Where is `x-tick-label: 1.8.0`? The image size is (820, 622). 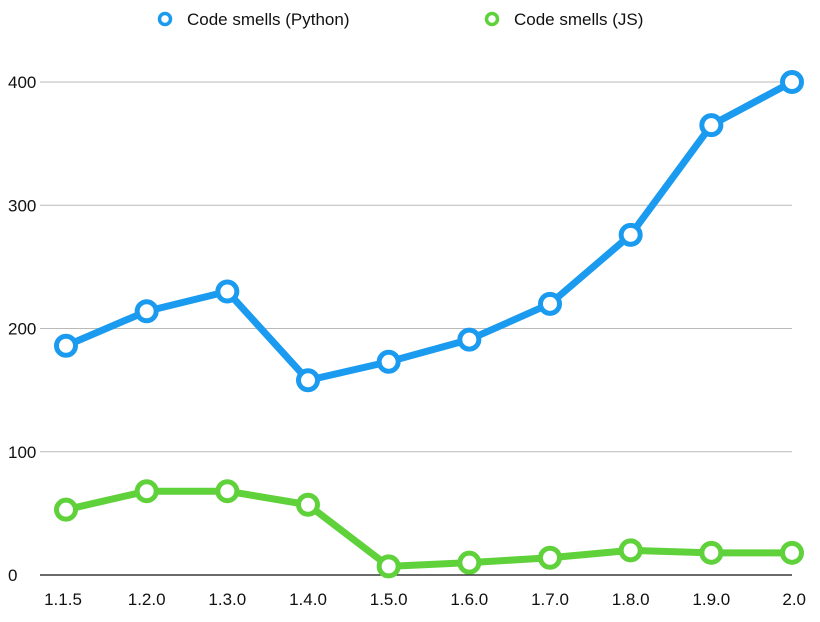
x-tick-label: 1.8.0 is located at coordinates (631, 599).